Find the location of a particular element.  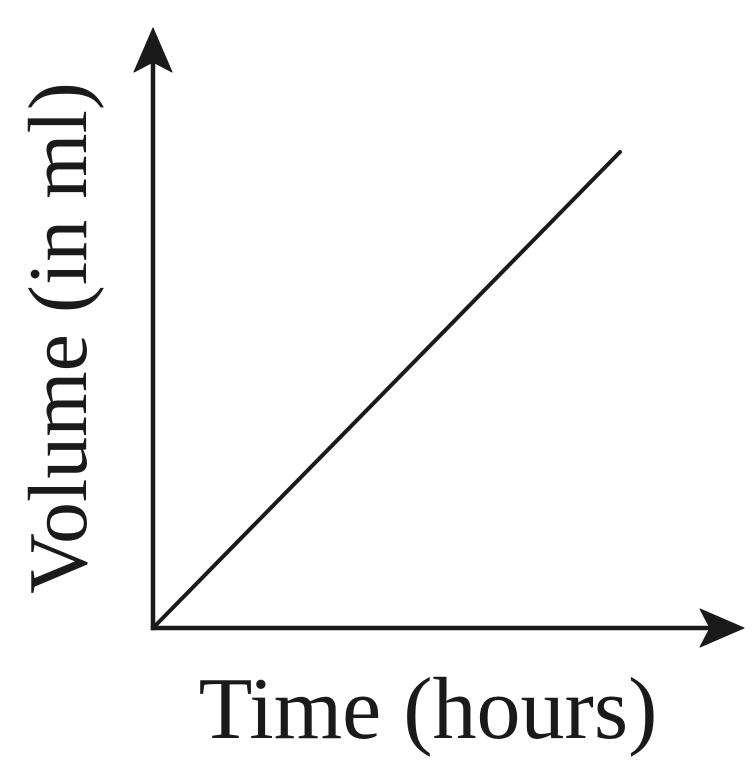

y-axis-arrow is located at coordinates (153, 50).